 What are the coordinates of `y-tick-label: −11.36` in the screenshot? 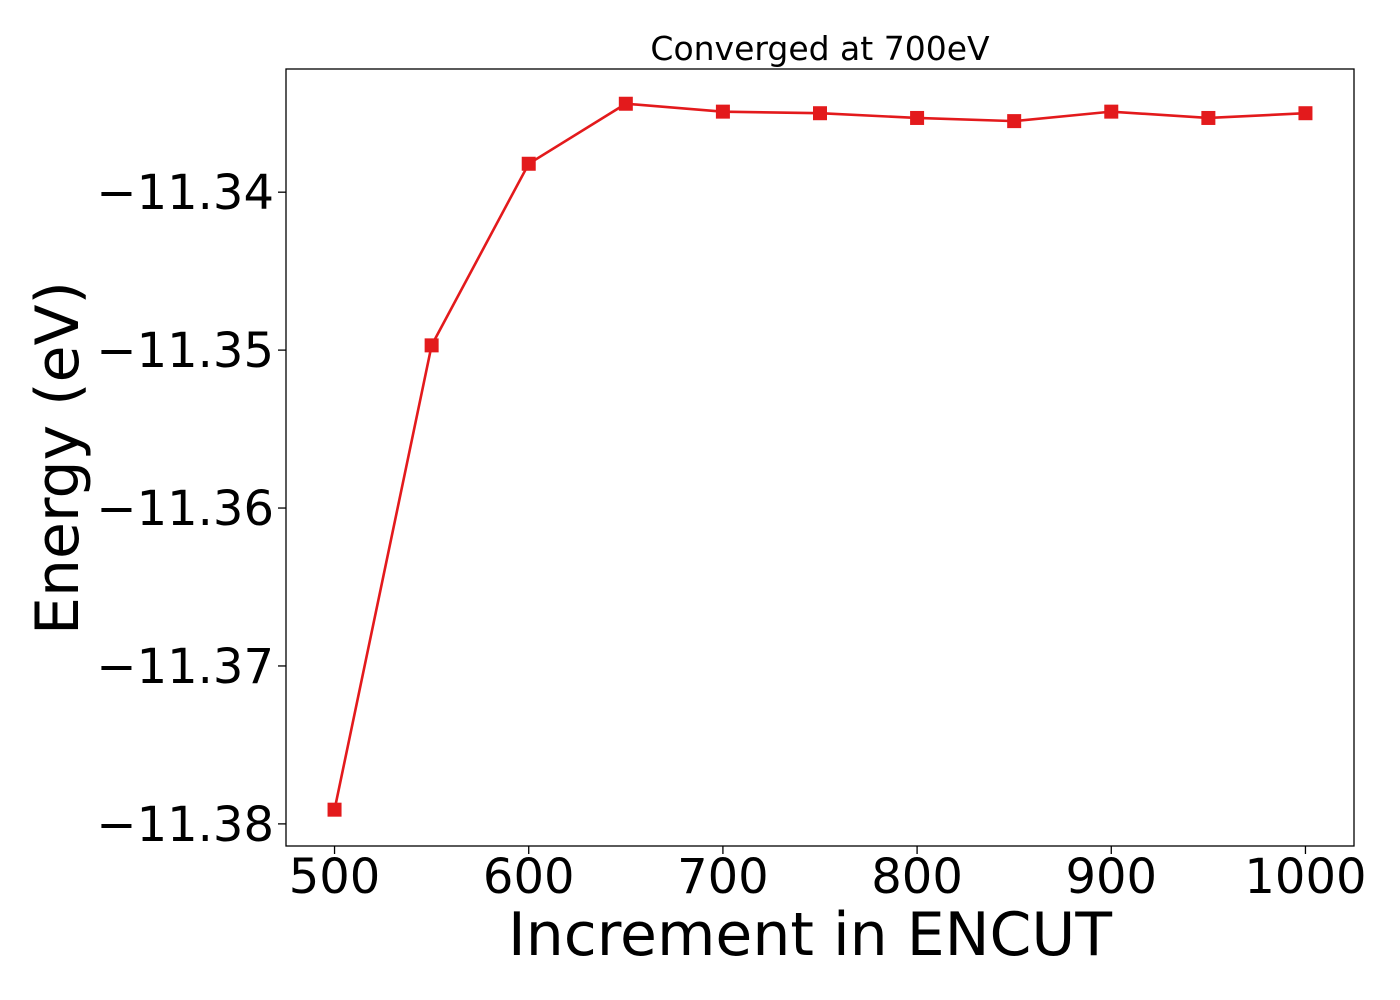 It's located at (185, 509).